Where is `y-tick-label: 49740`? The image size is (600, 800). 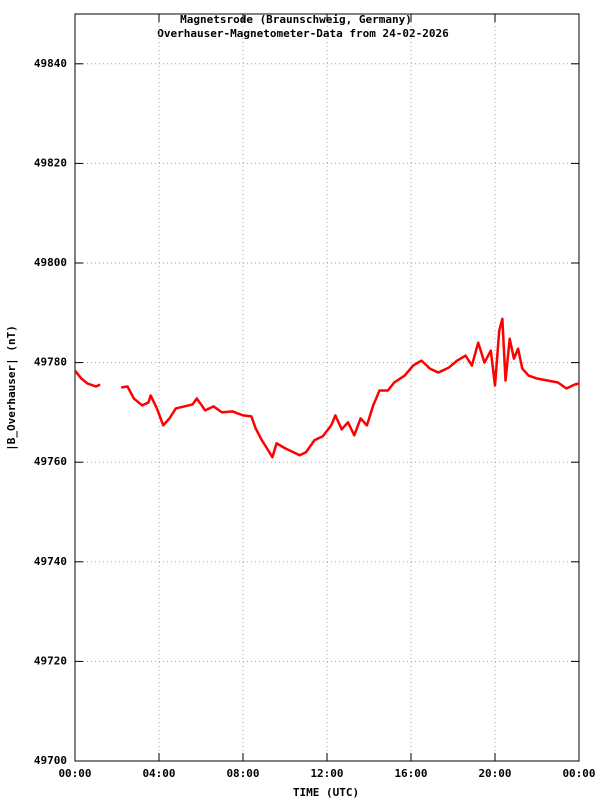
y-tick-label: 49740 is located at coordinates (50, 561).